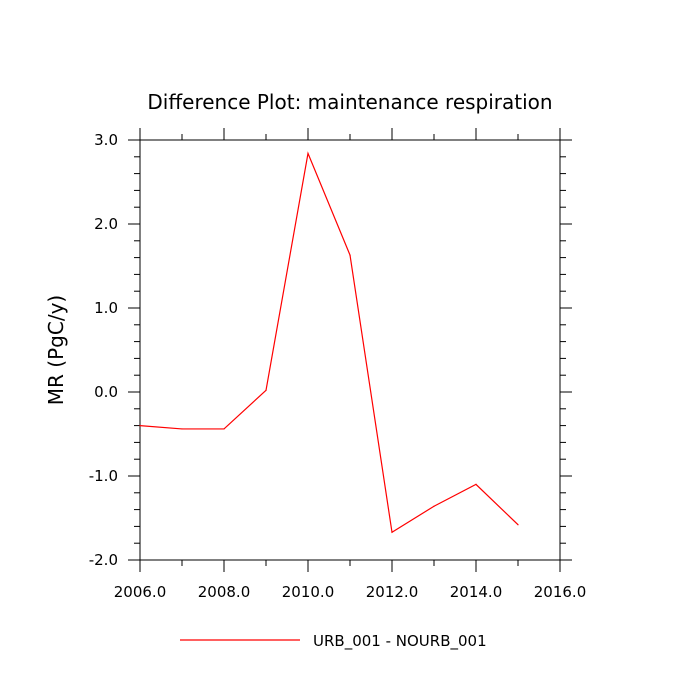 Image resolution: width=700 pixels, height=700 pixels. What do you see at coordinates (349, 102) in the screenshot?
I see `chart-title: Difference Plot: maintenance respiration` at bounding box center [349, 102].